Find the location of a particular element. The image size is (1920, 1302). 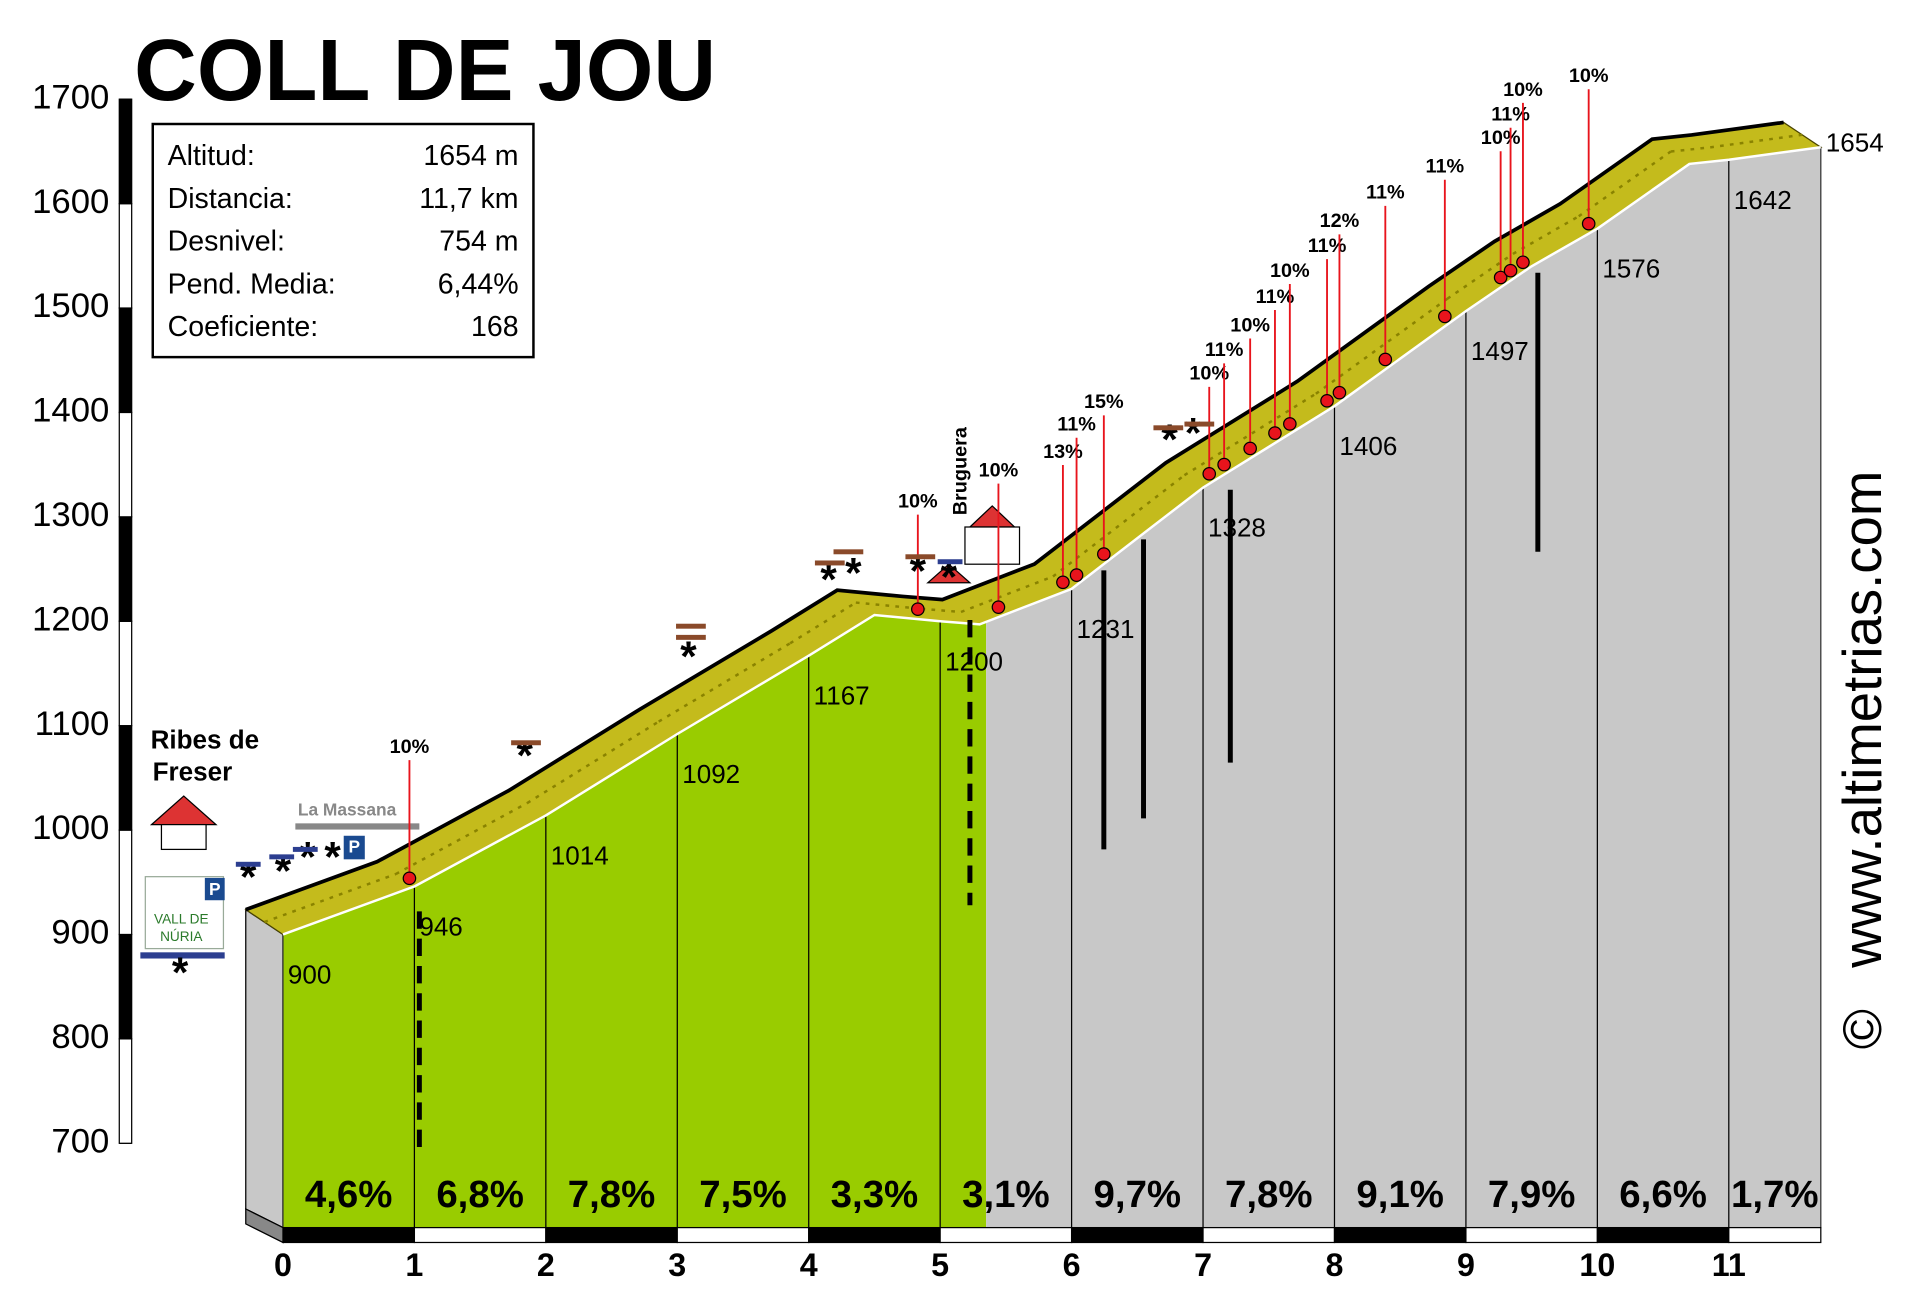

place-label: La Massana is located at coordinates (347, 810).